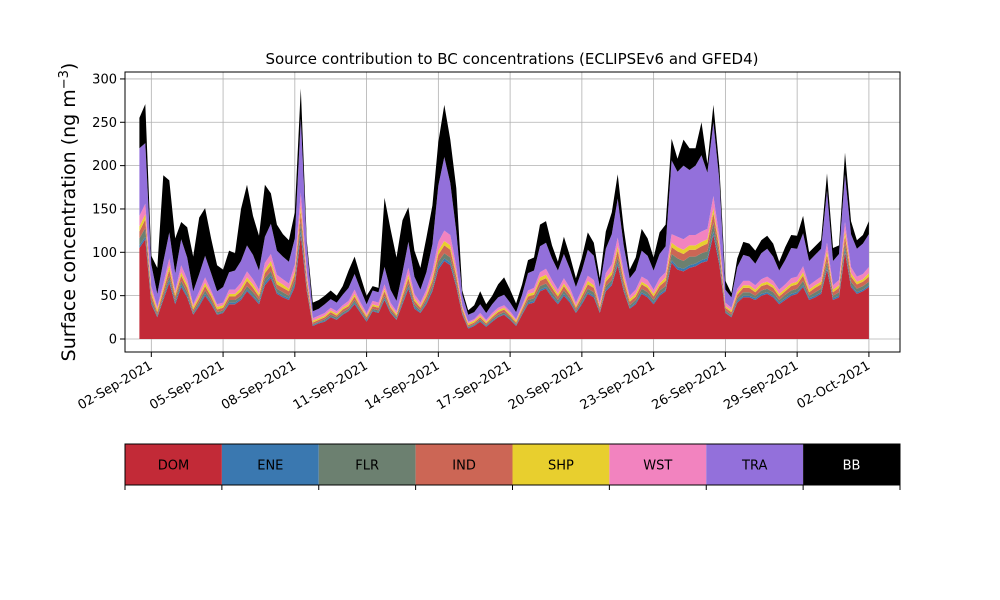 This screenshot has width=1000, height=600. Describe the element at coordinates (108, 296) in the screenshot. I see `y-tick-label: 50` at that location.